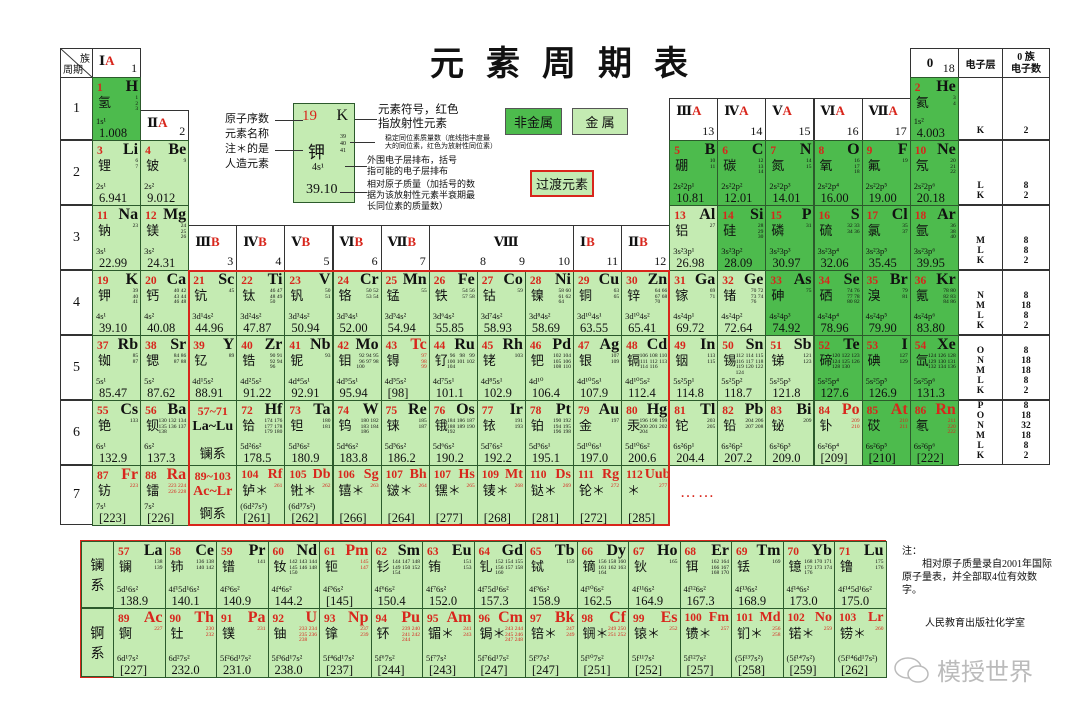  Describe the element at coordinates (808, 575) in the screenshot. I see `element-cell-yb: 70 Yb 镱 168 170 171 172 173 174 176 4f¹⁴6s² 173.0` at that location.